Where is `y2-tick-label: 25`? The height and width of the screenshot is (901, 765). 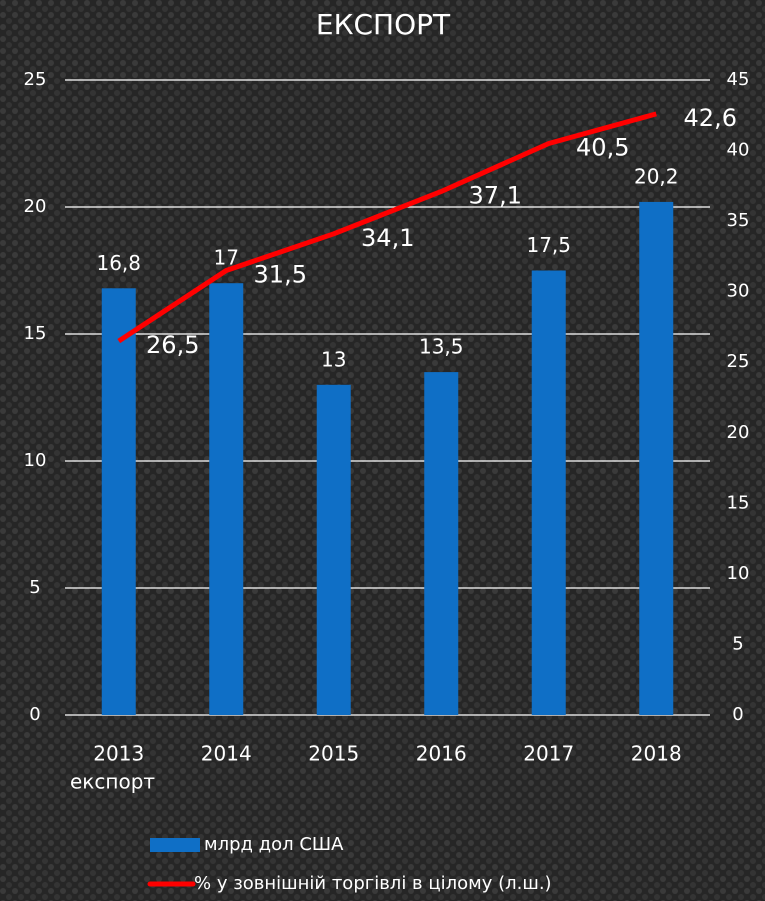
y2-tick-label: 25 is located at coordinates (738, 361).